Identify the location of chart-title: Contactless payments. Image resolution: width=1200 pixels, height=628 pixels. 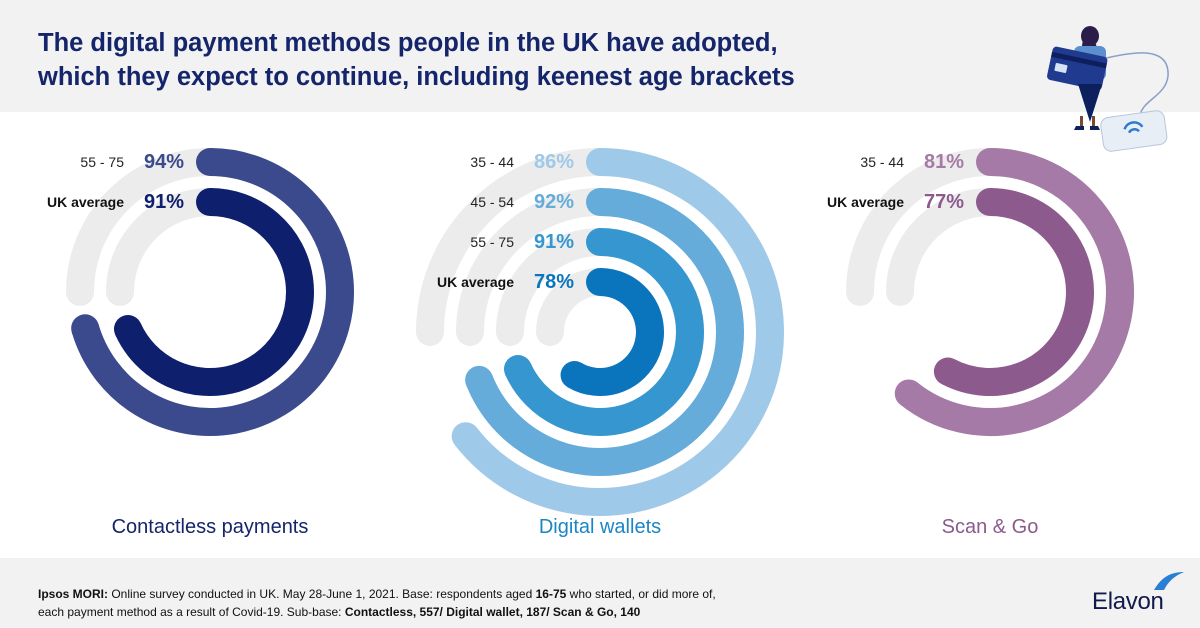
(210, 527).